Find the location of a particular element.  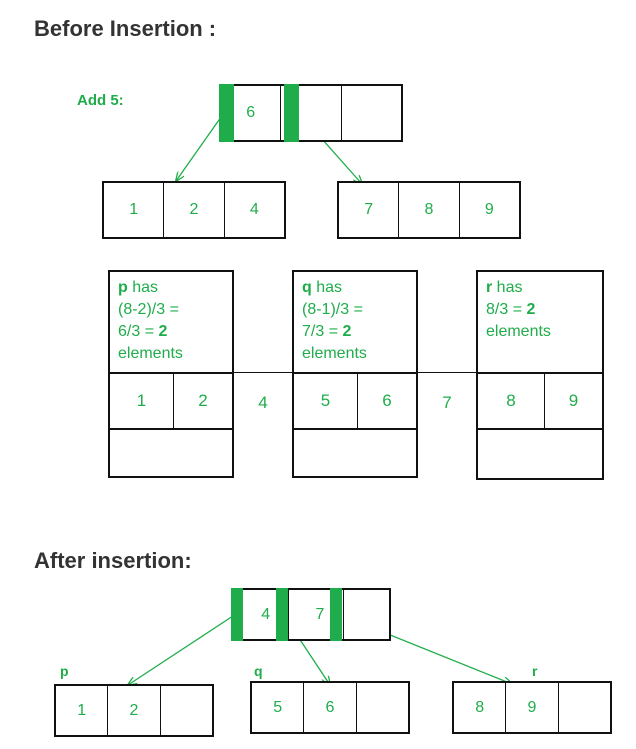

note-p-line2: (8-2)/3 = is located at coordinates (148, 309).